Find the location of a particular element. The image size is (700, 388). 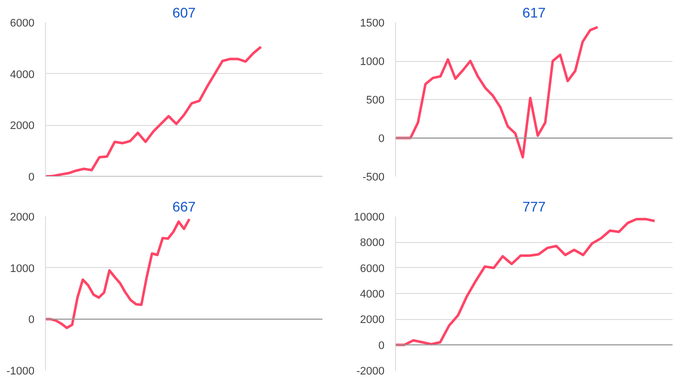

chart-title: 607 is located at coordinates (184, 12).